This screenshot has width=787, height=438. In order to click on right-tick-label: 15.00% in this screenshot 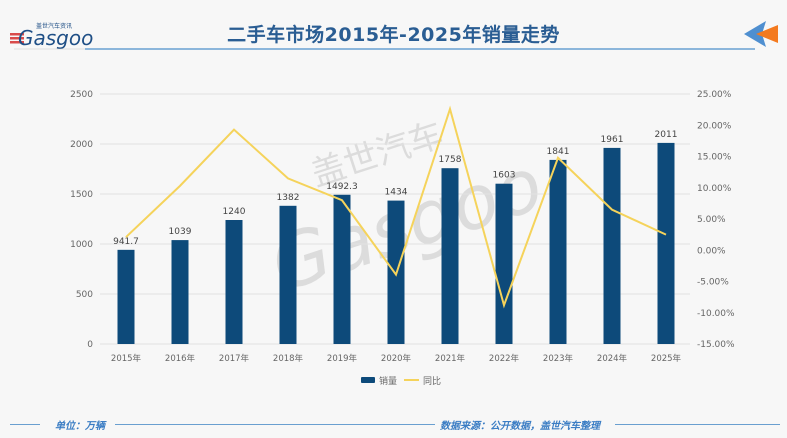, I will do `click(714, 158)`.